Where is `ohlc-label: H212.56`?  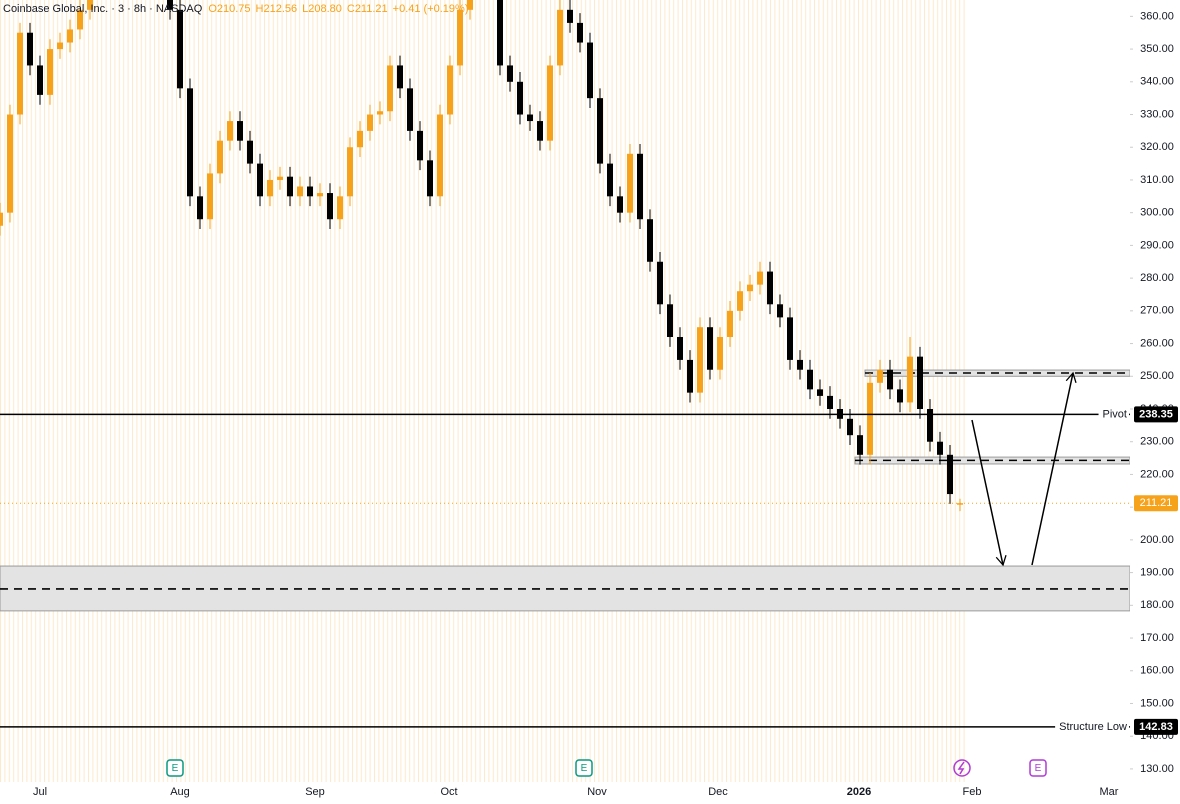 ohlc-label: H212.56 is located at coordinates (277, 9).